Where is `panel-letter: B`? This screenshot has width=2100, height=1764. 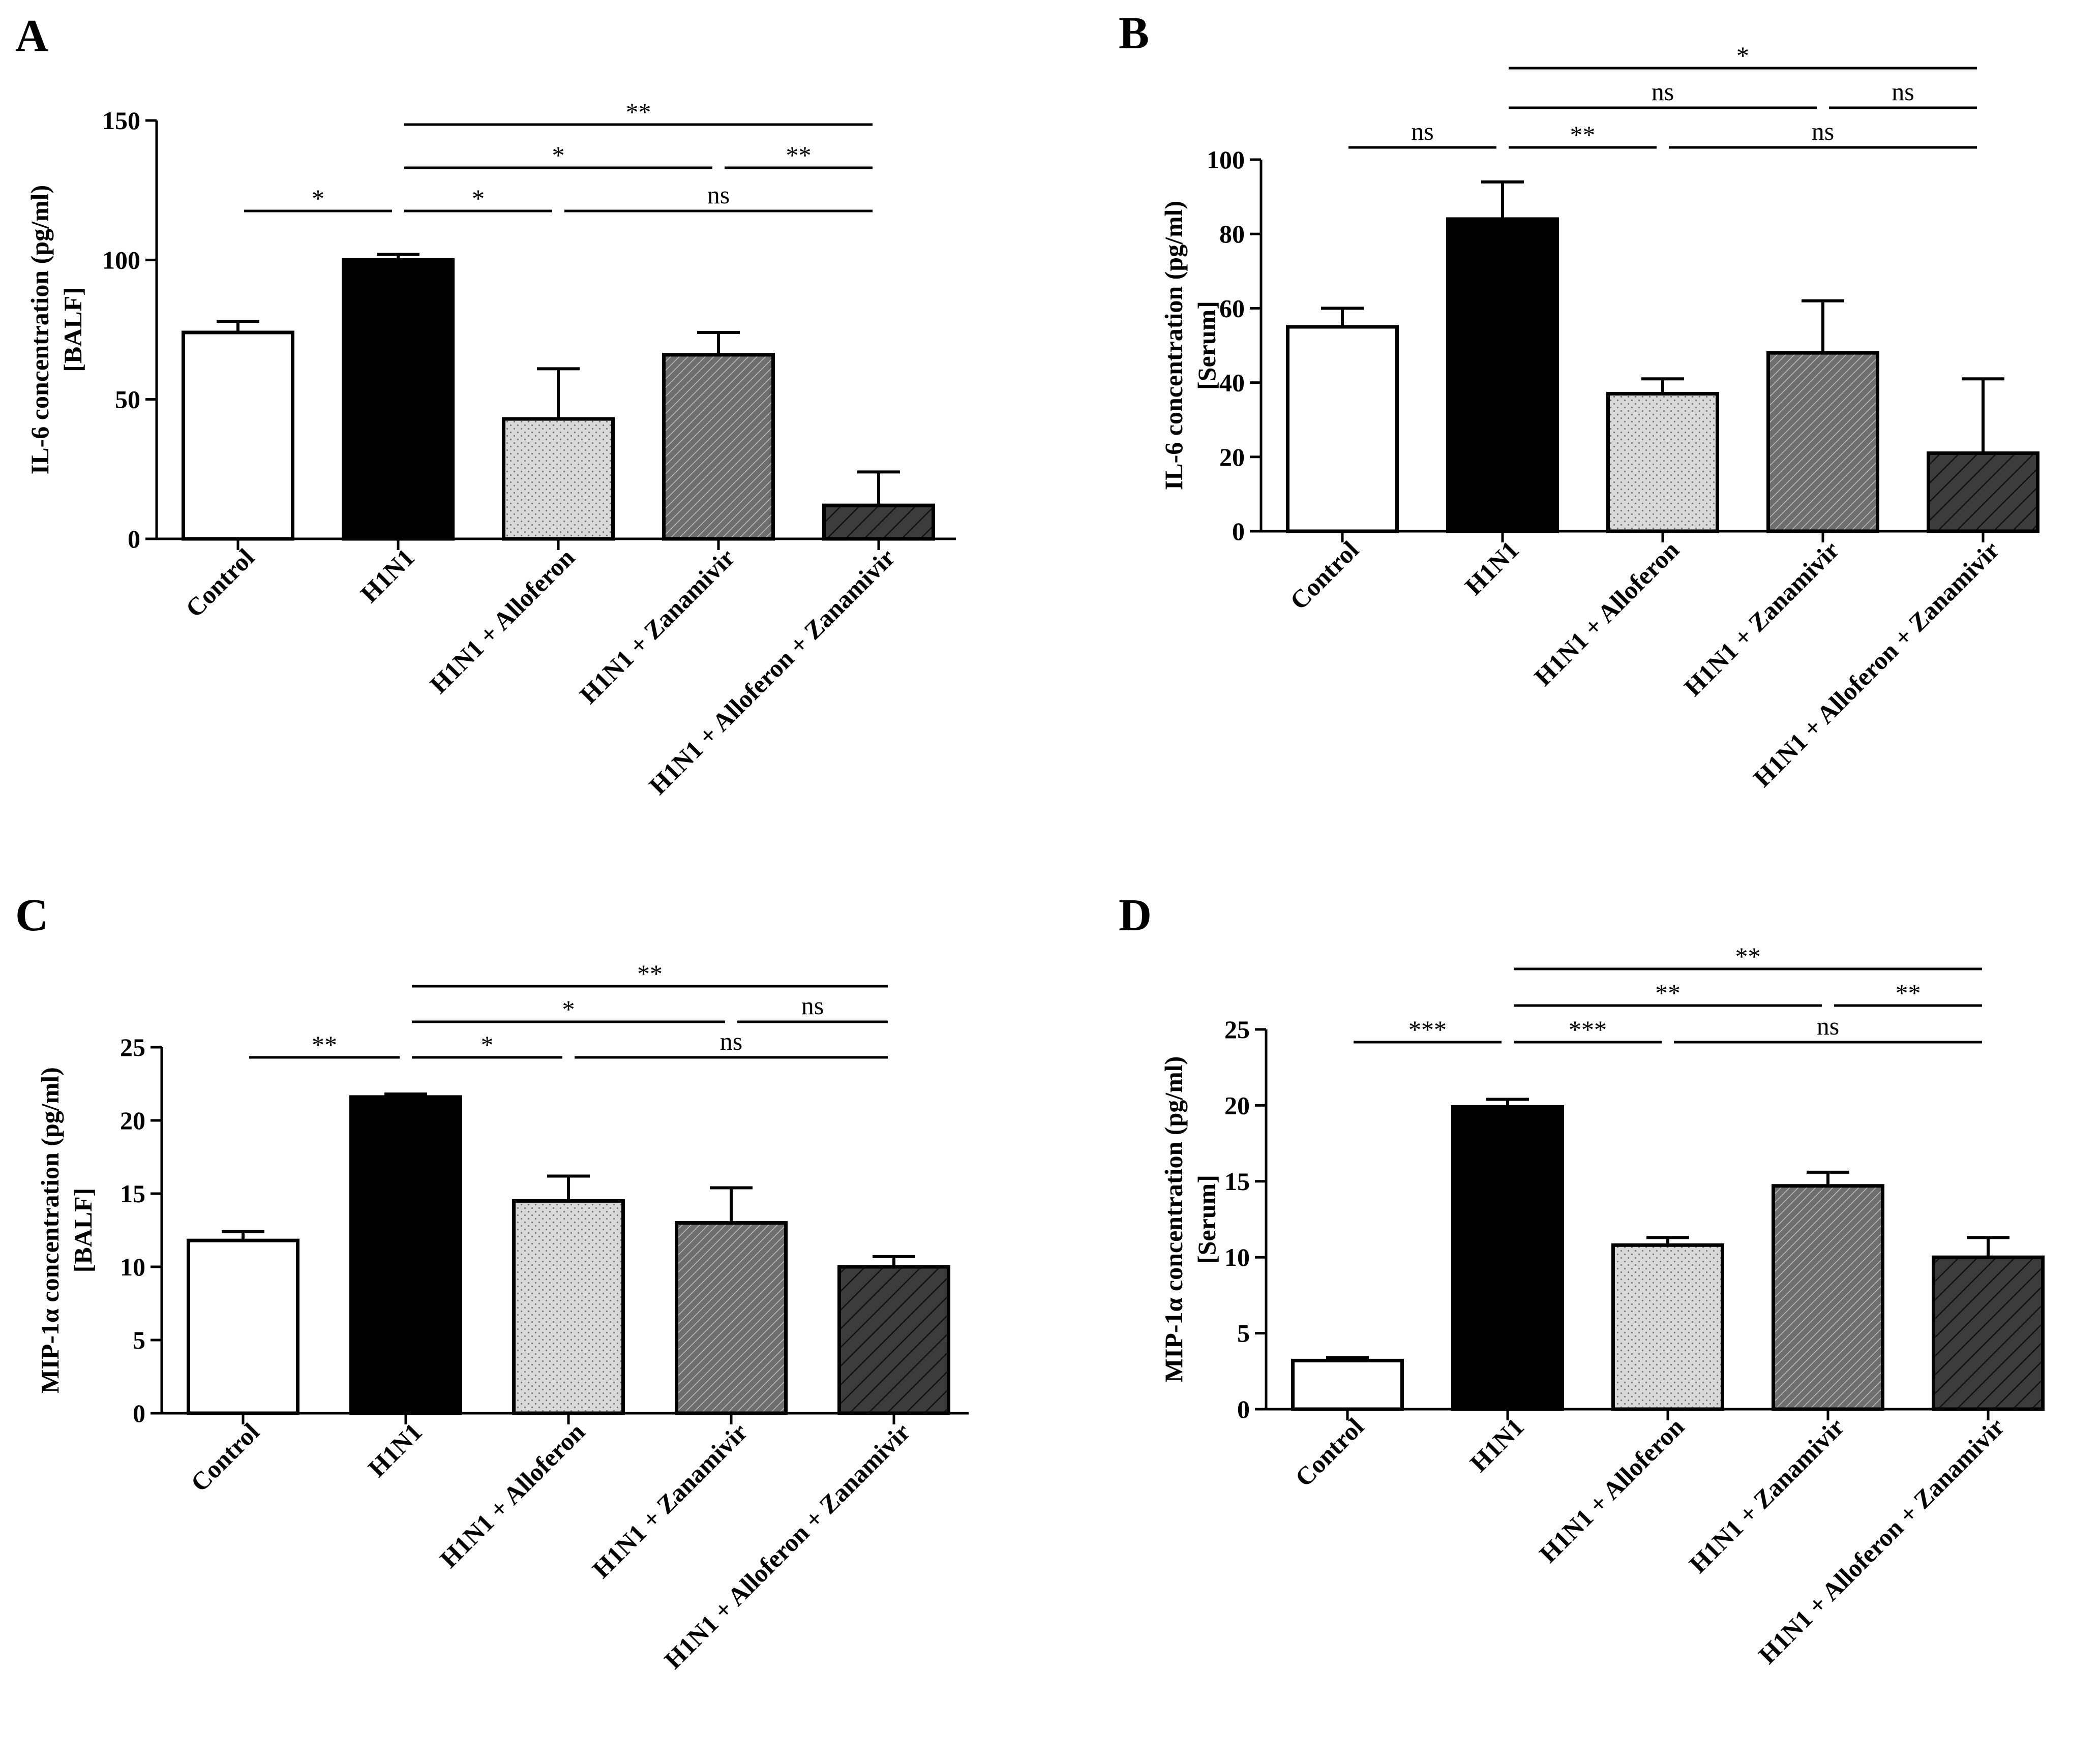
panel-letter: B is located at coordinates (1134, 33).